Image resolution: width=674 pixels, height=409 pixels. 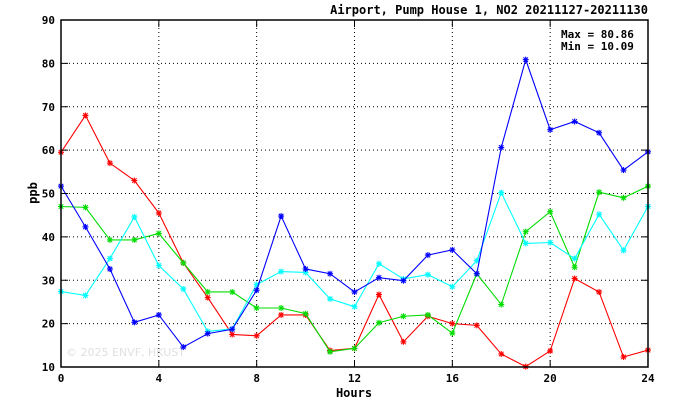 What do you see at coordinates (159, 378) in the screenshot?
I see `x-tick-label: 4` at bounding box center [159, 378].